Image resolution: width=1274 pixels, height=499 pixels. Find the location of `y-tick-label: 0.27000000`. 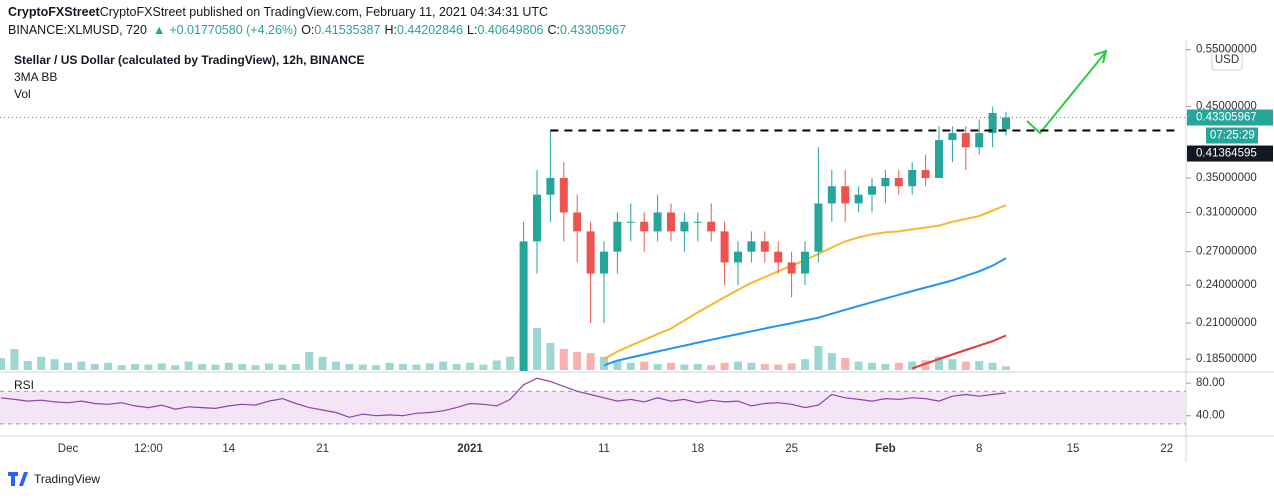

y-tick-label: 0.27000000 is located at coordinates (1226, 252).